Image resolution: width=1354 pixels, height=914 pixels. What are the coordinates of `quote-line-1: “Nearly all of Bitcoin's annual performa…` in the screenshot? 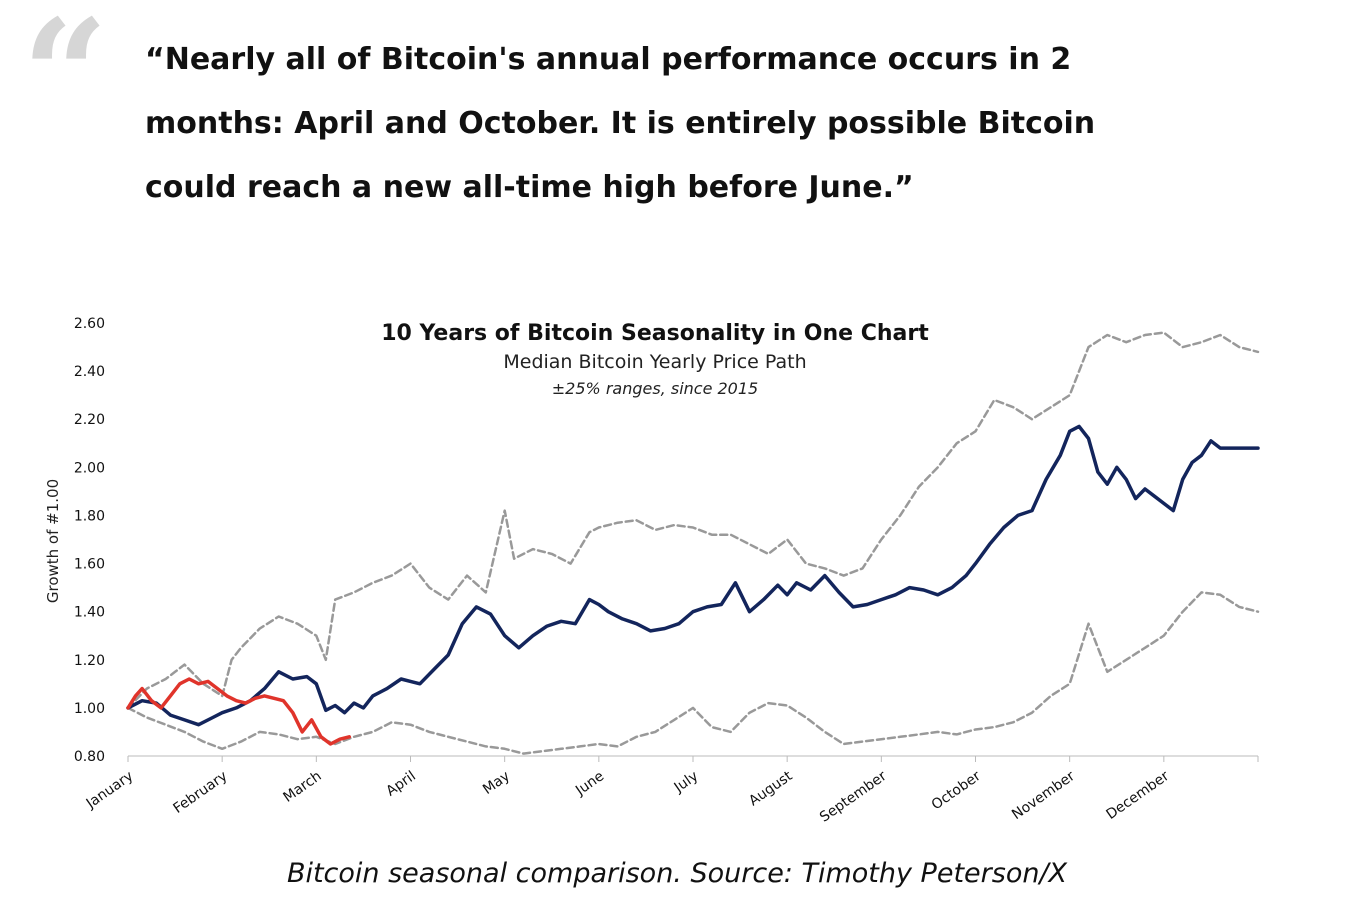 It's located at (608, 59).